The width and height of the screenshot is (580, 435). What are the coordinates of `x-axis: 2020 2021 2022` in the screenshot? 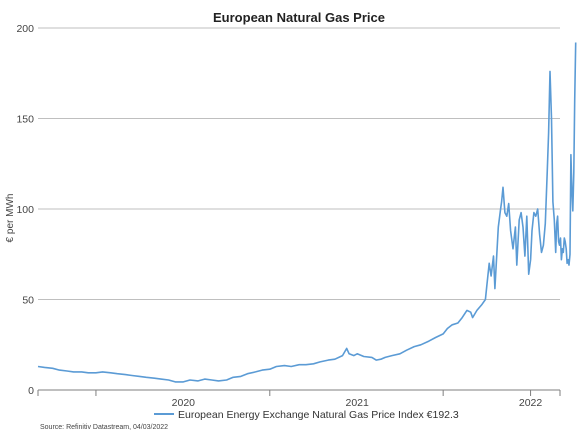 It's located at (299, 399).